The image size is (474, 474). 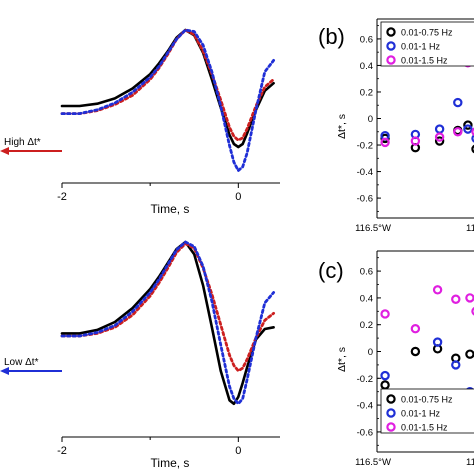 I want to click on panel-label: (b), so click(x=331, y=36).